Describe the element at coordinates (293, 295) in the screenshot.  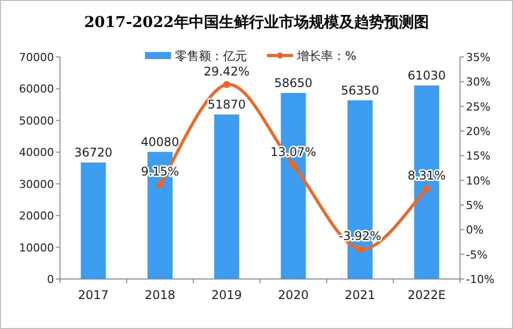
I see `x-tick-label: 2020` at that location.